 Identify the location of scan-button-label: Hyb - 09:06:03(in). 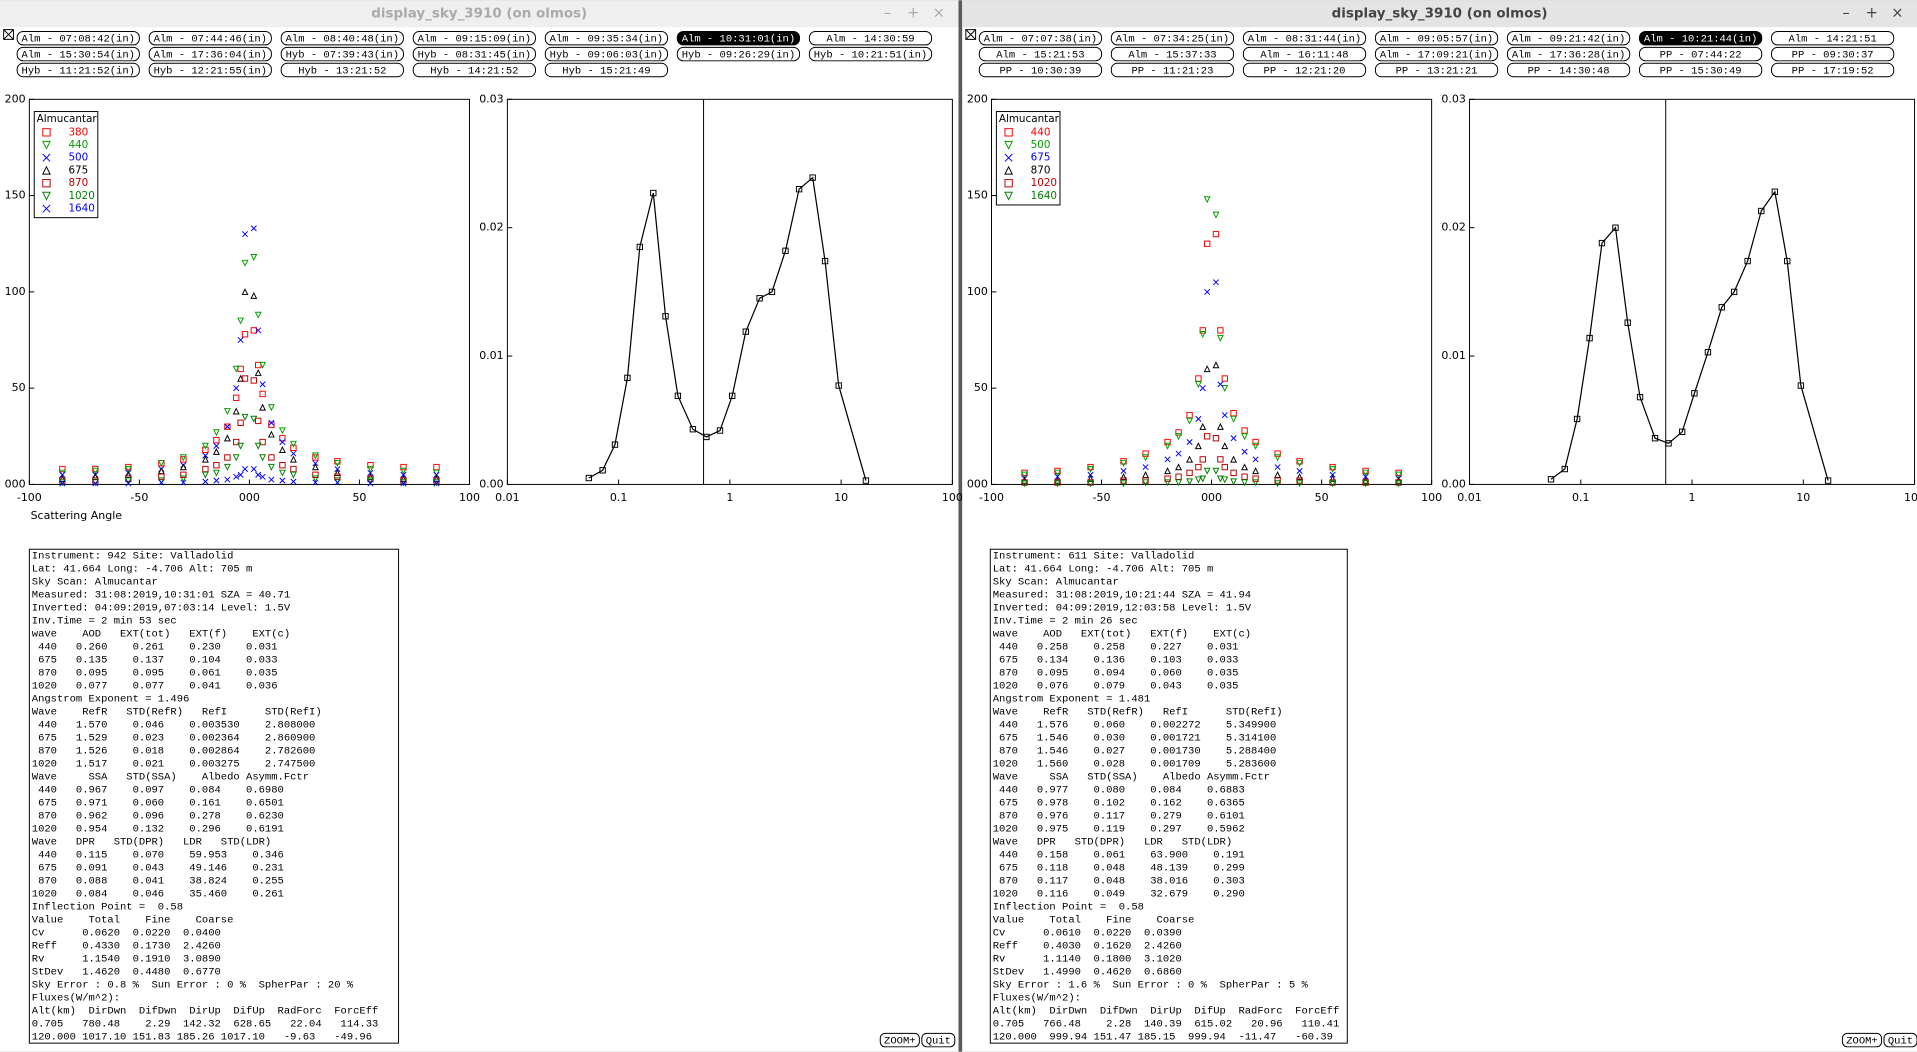
(606, 55).